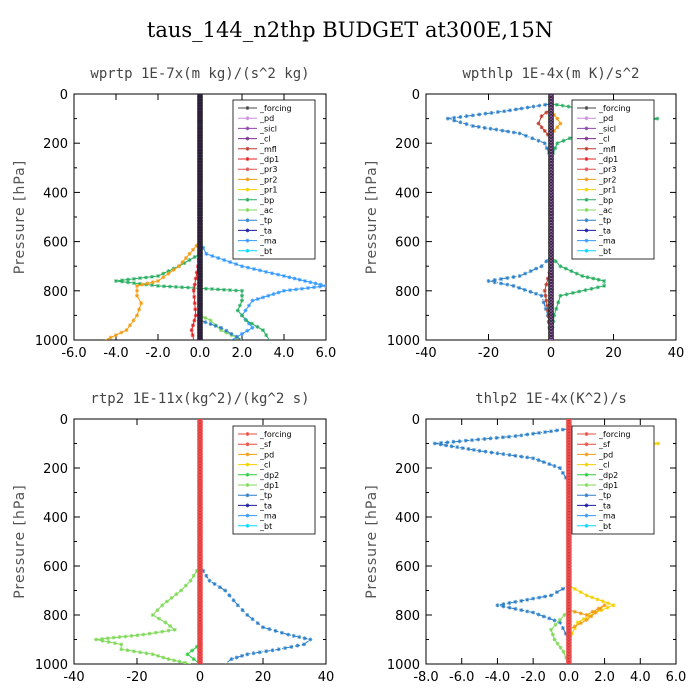  What do you see at coordinates (136, 677) in the screenshot?
I see `x-tick-label: -20` at bounding box center [136, 677].